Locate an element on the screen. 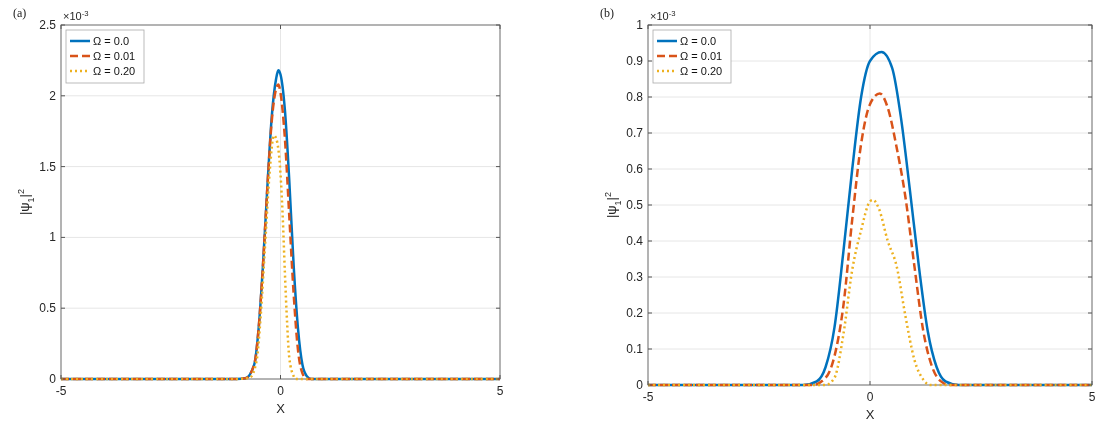 The width and height of the screenshot is (1100, 434). y-tick-label: 0 is located at coordinates (53, 379).